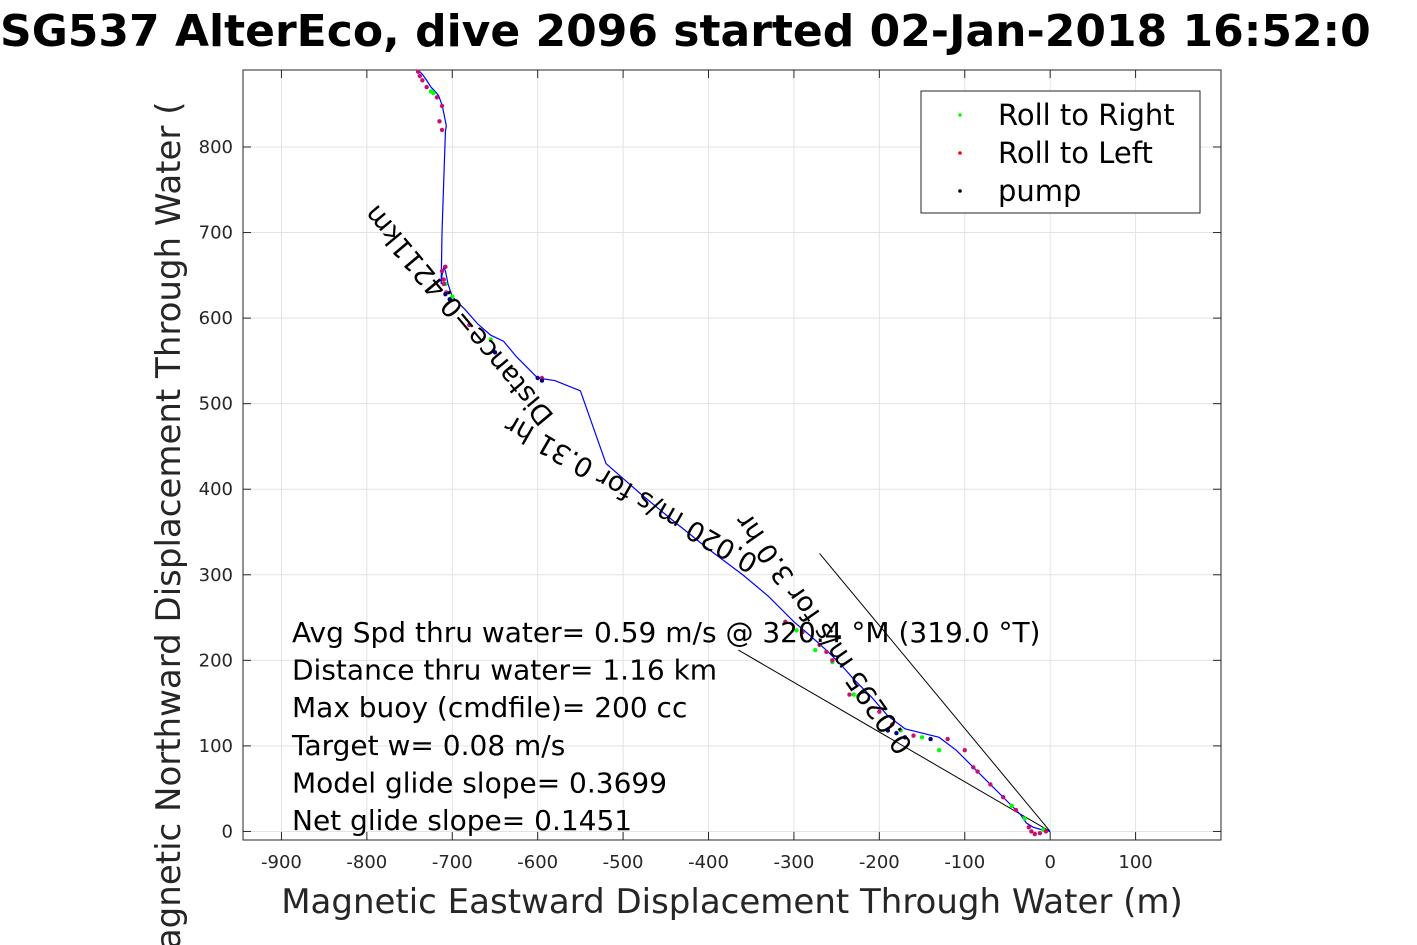 The height and width of the screenshot is (945, 1417). What do you see at coordinates (1086, 115) in the screenshot?
I see `legend-label-roll-right: Roll to Right` at bounding box center [1086, 115].